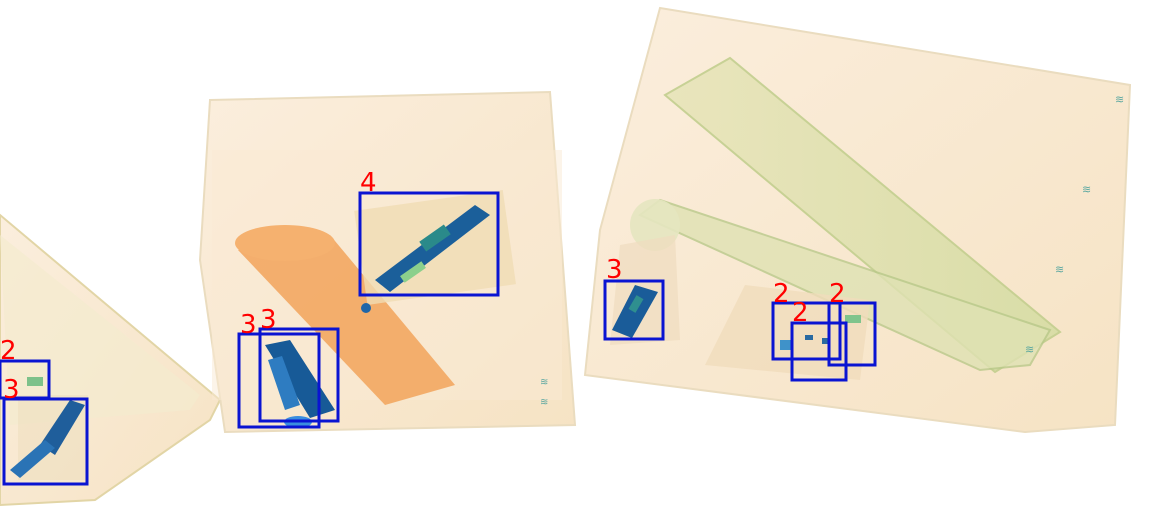  I want to click on detection-label: 4, so click(368, 183).